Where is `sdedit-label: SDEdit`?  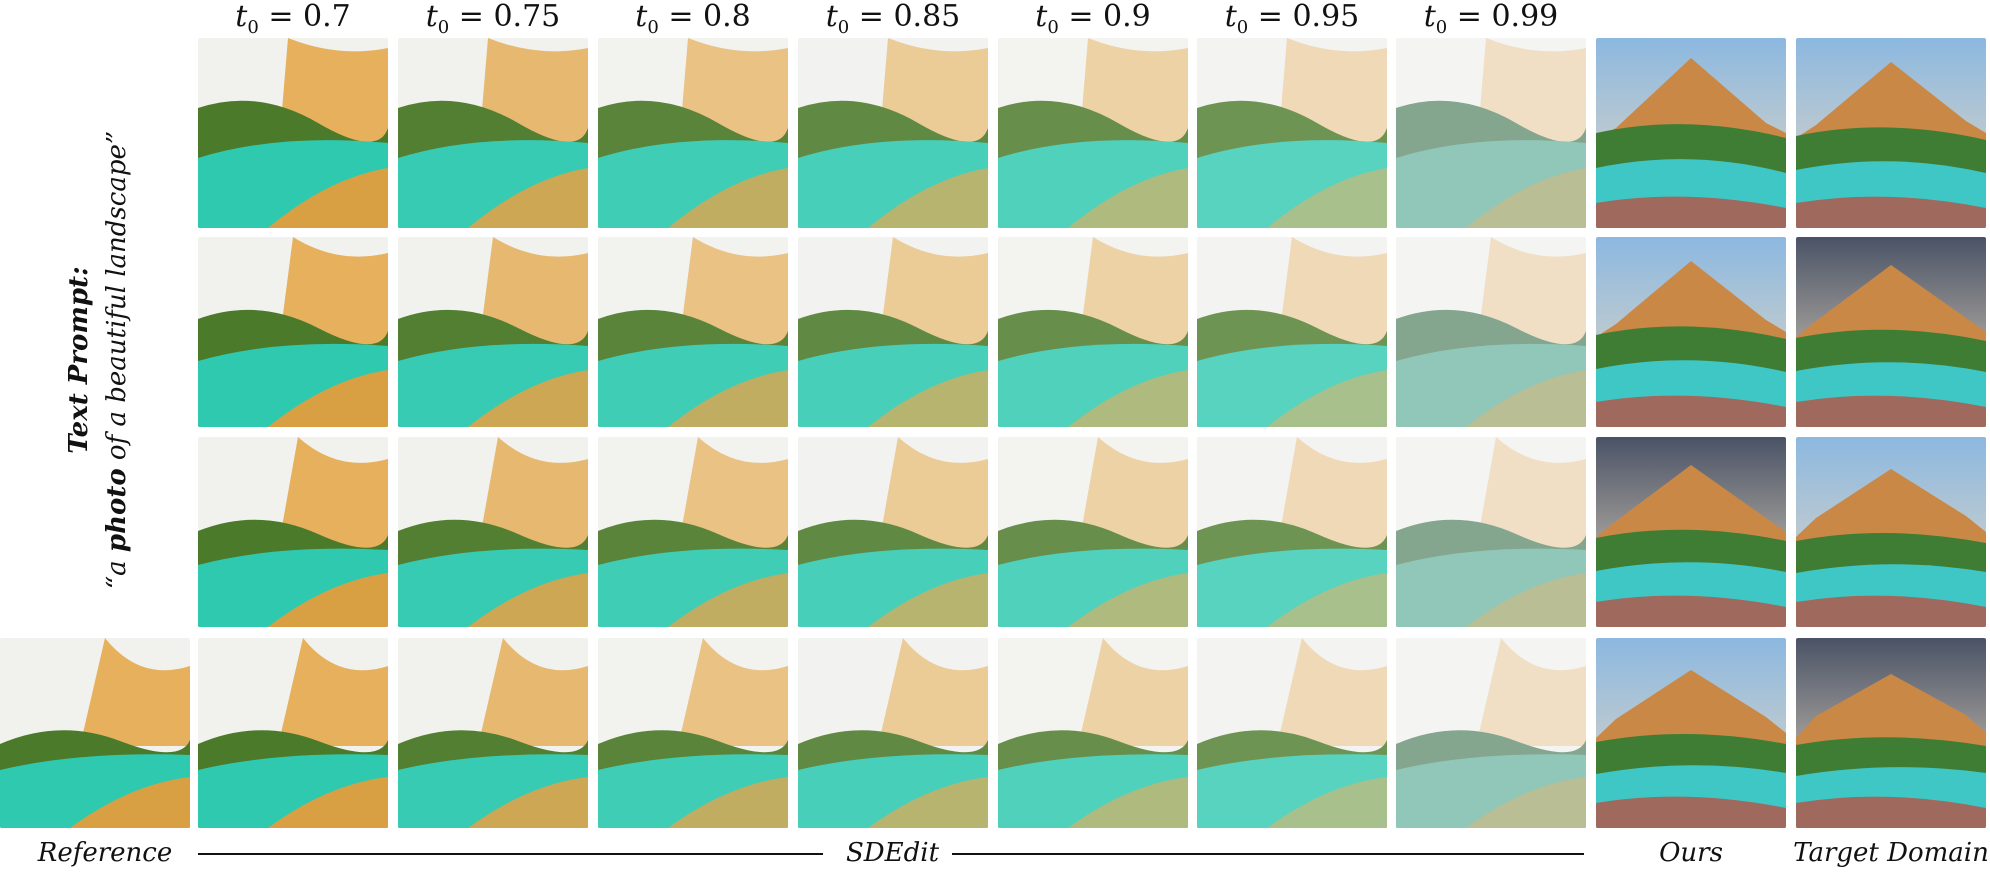
sdedit-label: SDEdit is located at coordinates (892, 853).